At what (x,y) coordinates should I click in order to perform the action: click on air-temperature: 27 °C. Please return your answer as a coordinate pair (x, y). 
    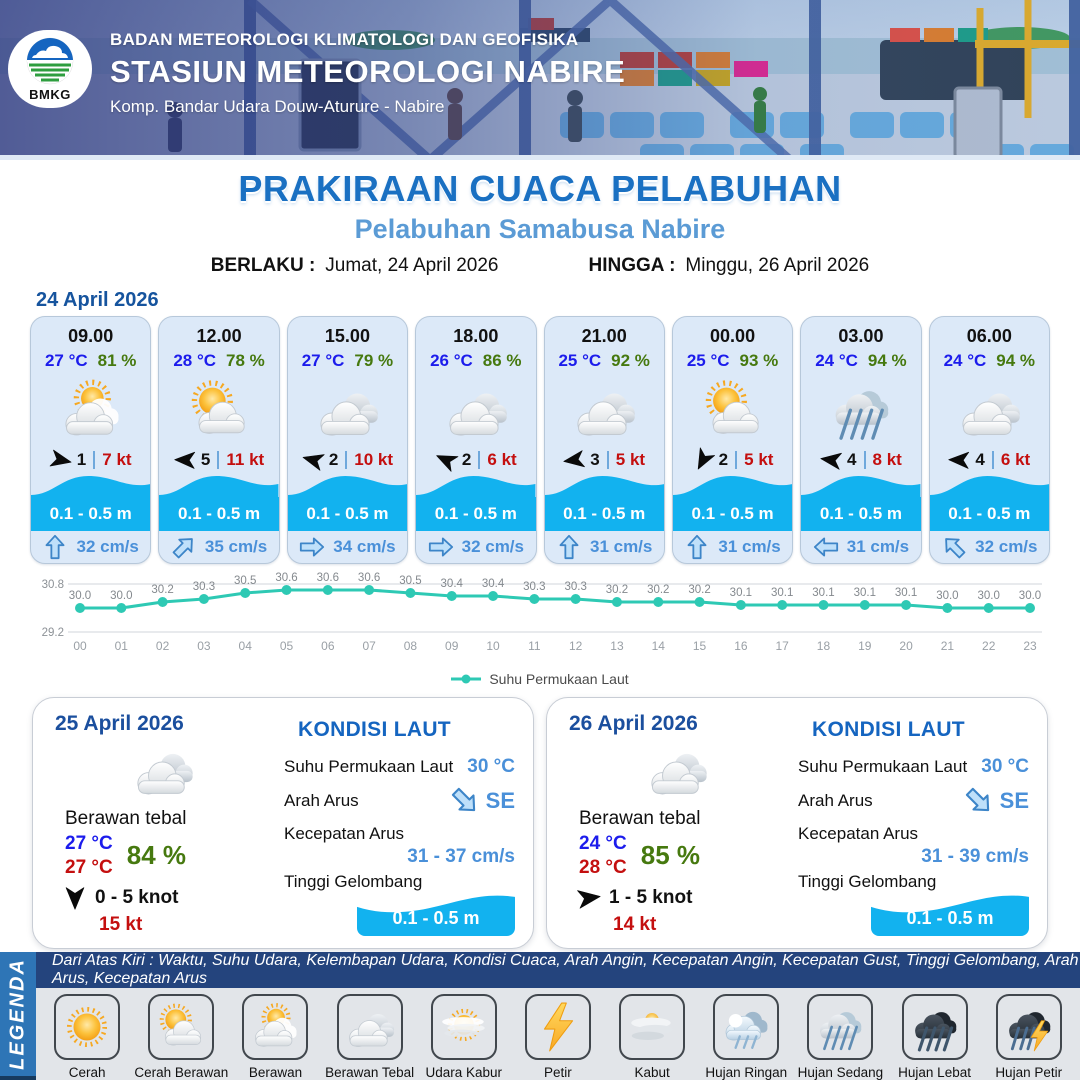
    Looking at the image, I should click on (323, 360).